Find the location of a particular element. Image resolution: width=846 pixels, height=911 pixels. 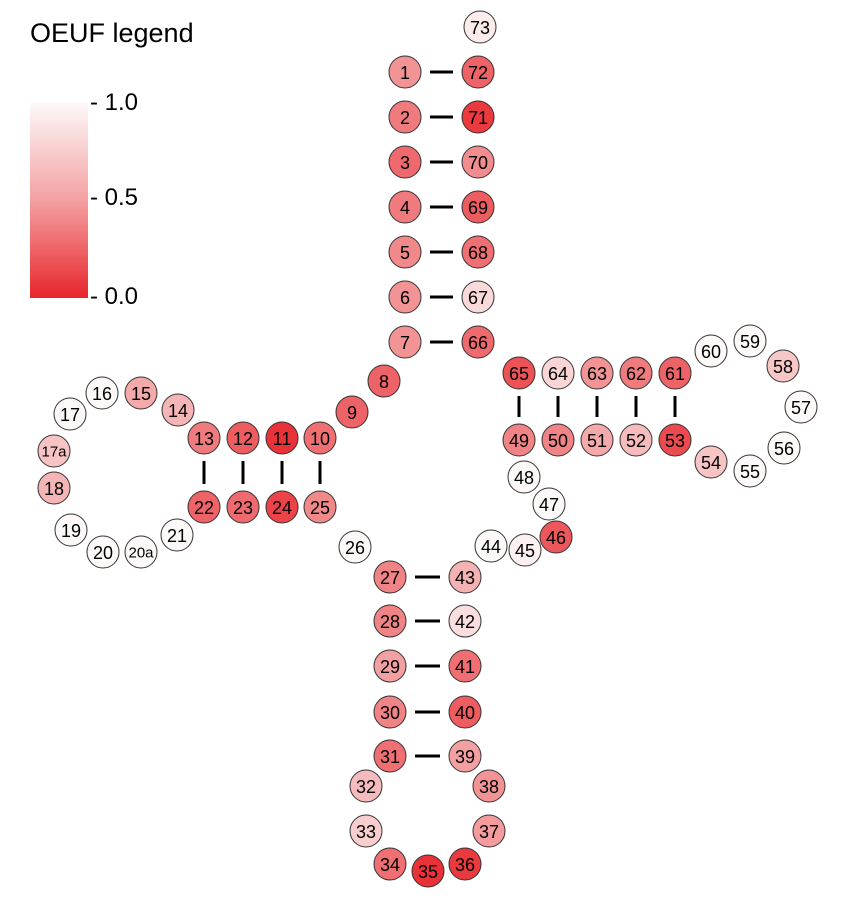

node-label-62: 62 is located at coordinates (636, 374).